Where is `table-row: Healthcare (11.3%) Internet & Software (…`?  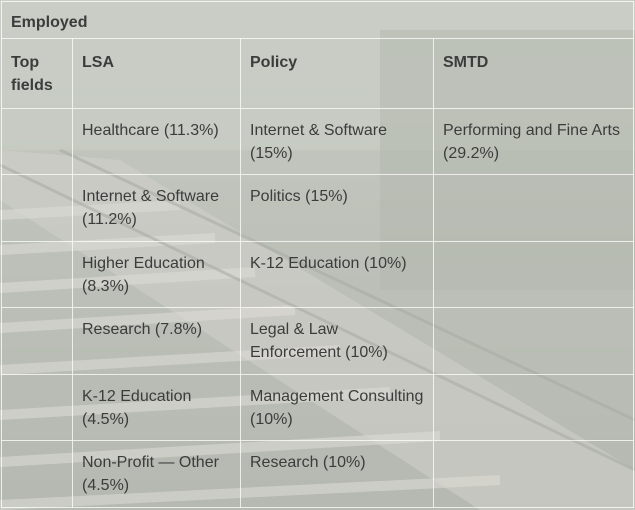 table-row: Healthcare (11.3%) Internet & Software (… is located at coordinates (318, 141).